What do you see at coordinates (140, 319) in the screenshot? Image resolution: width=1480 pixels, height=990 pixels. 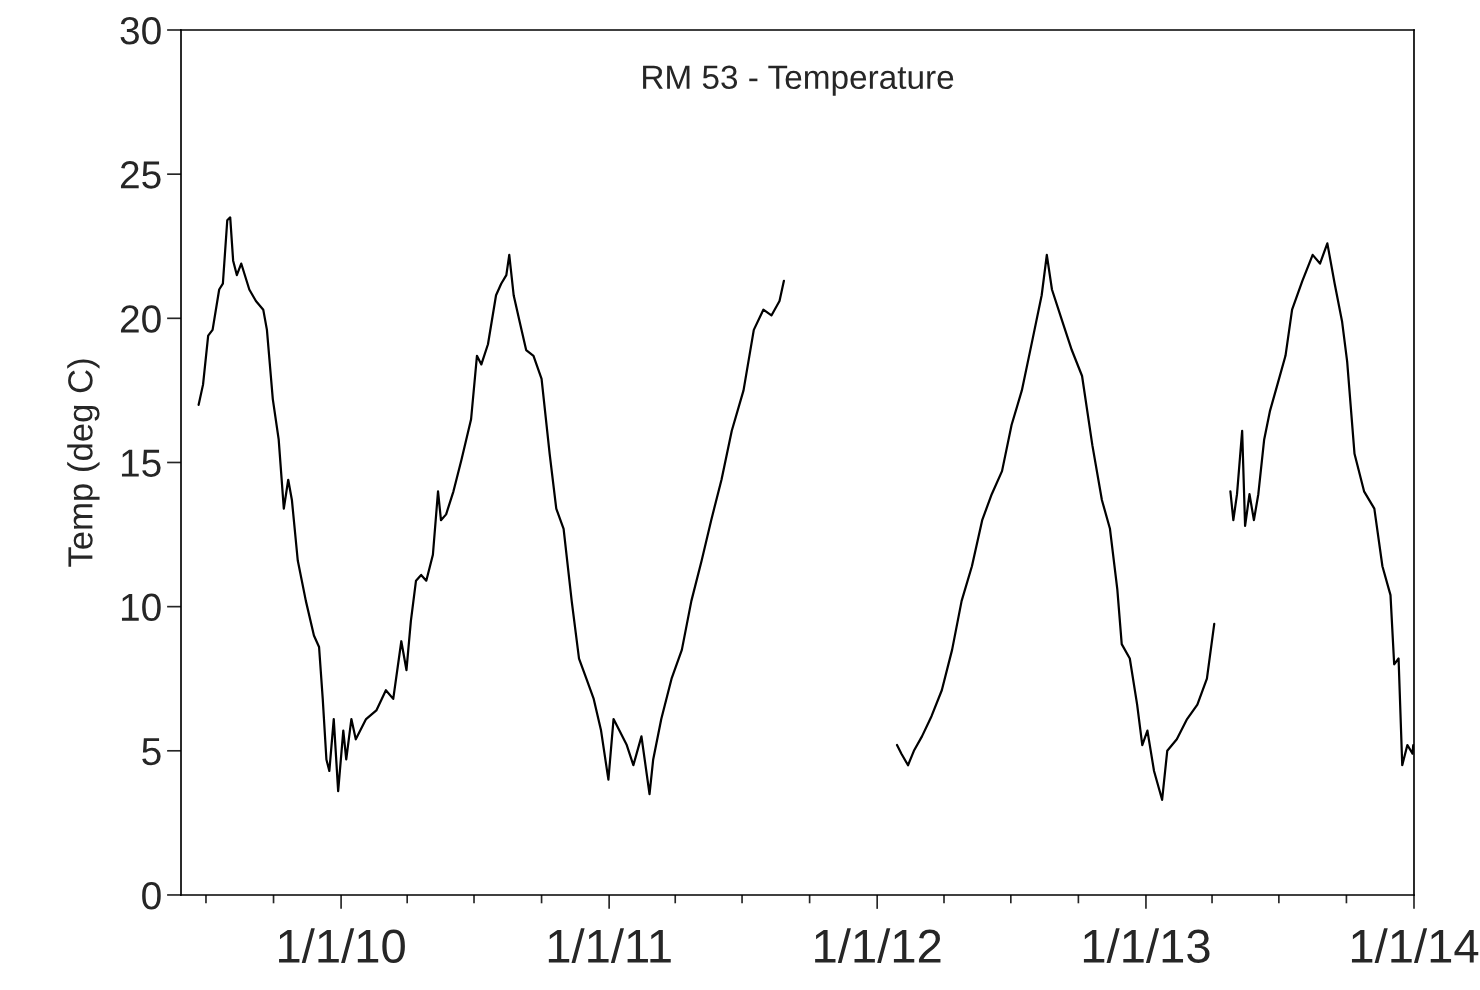 I see `y-tick-label: 20` at bounding box center [140, 319].